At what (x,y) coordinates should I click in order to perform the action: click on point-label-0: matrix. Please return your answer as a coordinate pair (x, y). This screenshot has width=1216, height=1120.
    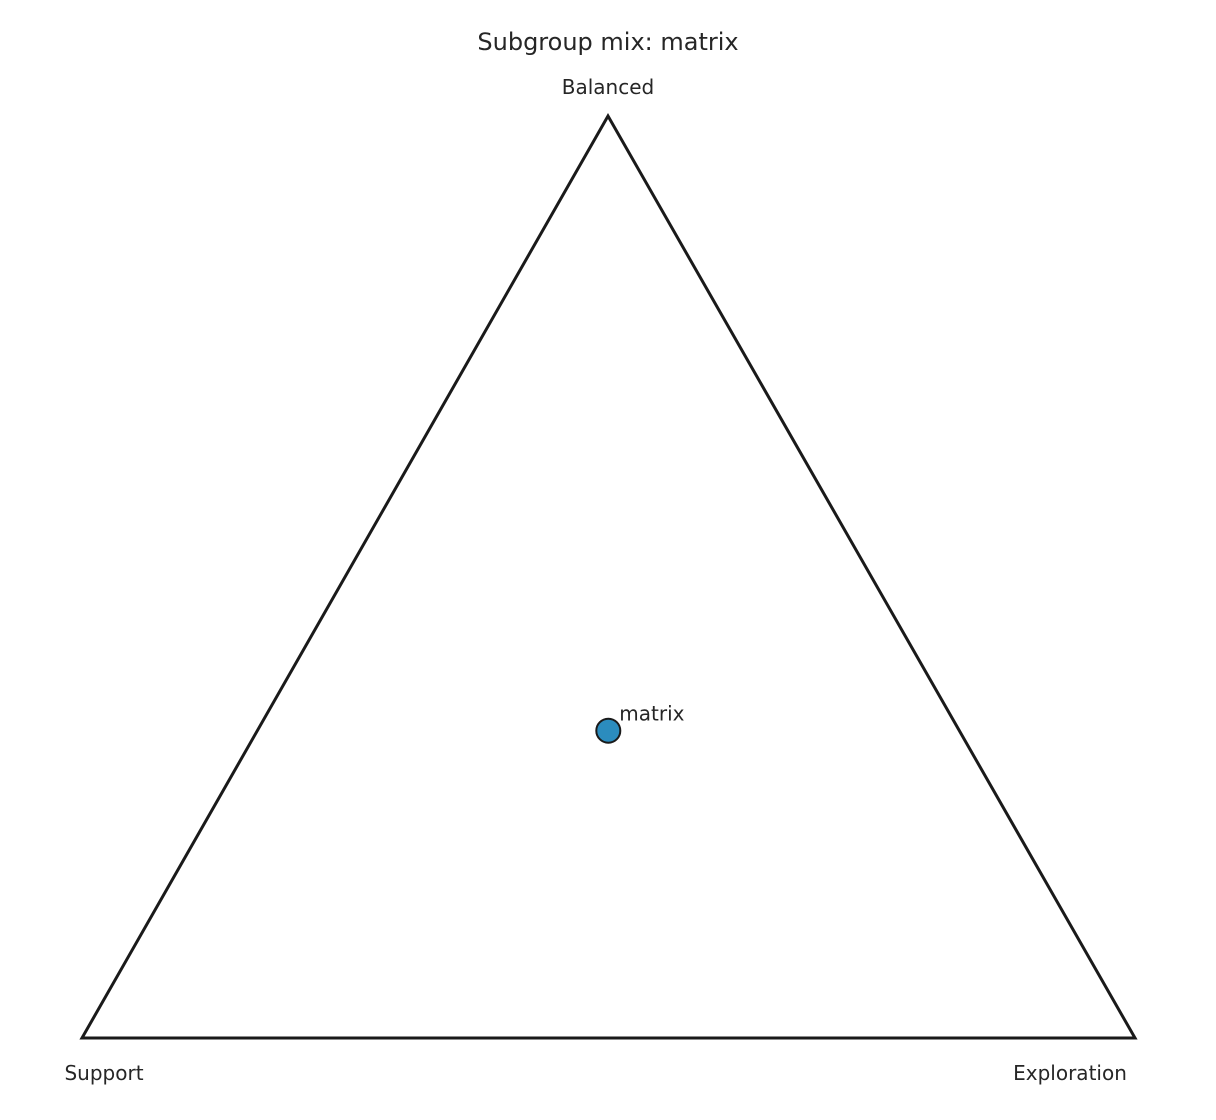
    Looking at the image, I should click on (651, 714).